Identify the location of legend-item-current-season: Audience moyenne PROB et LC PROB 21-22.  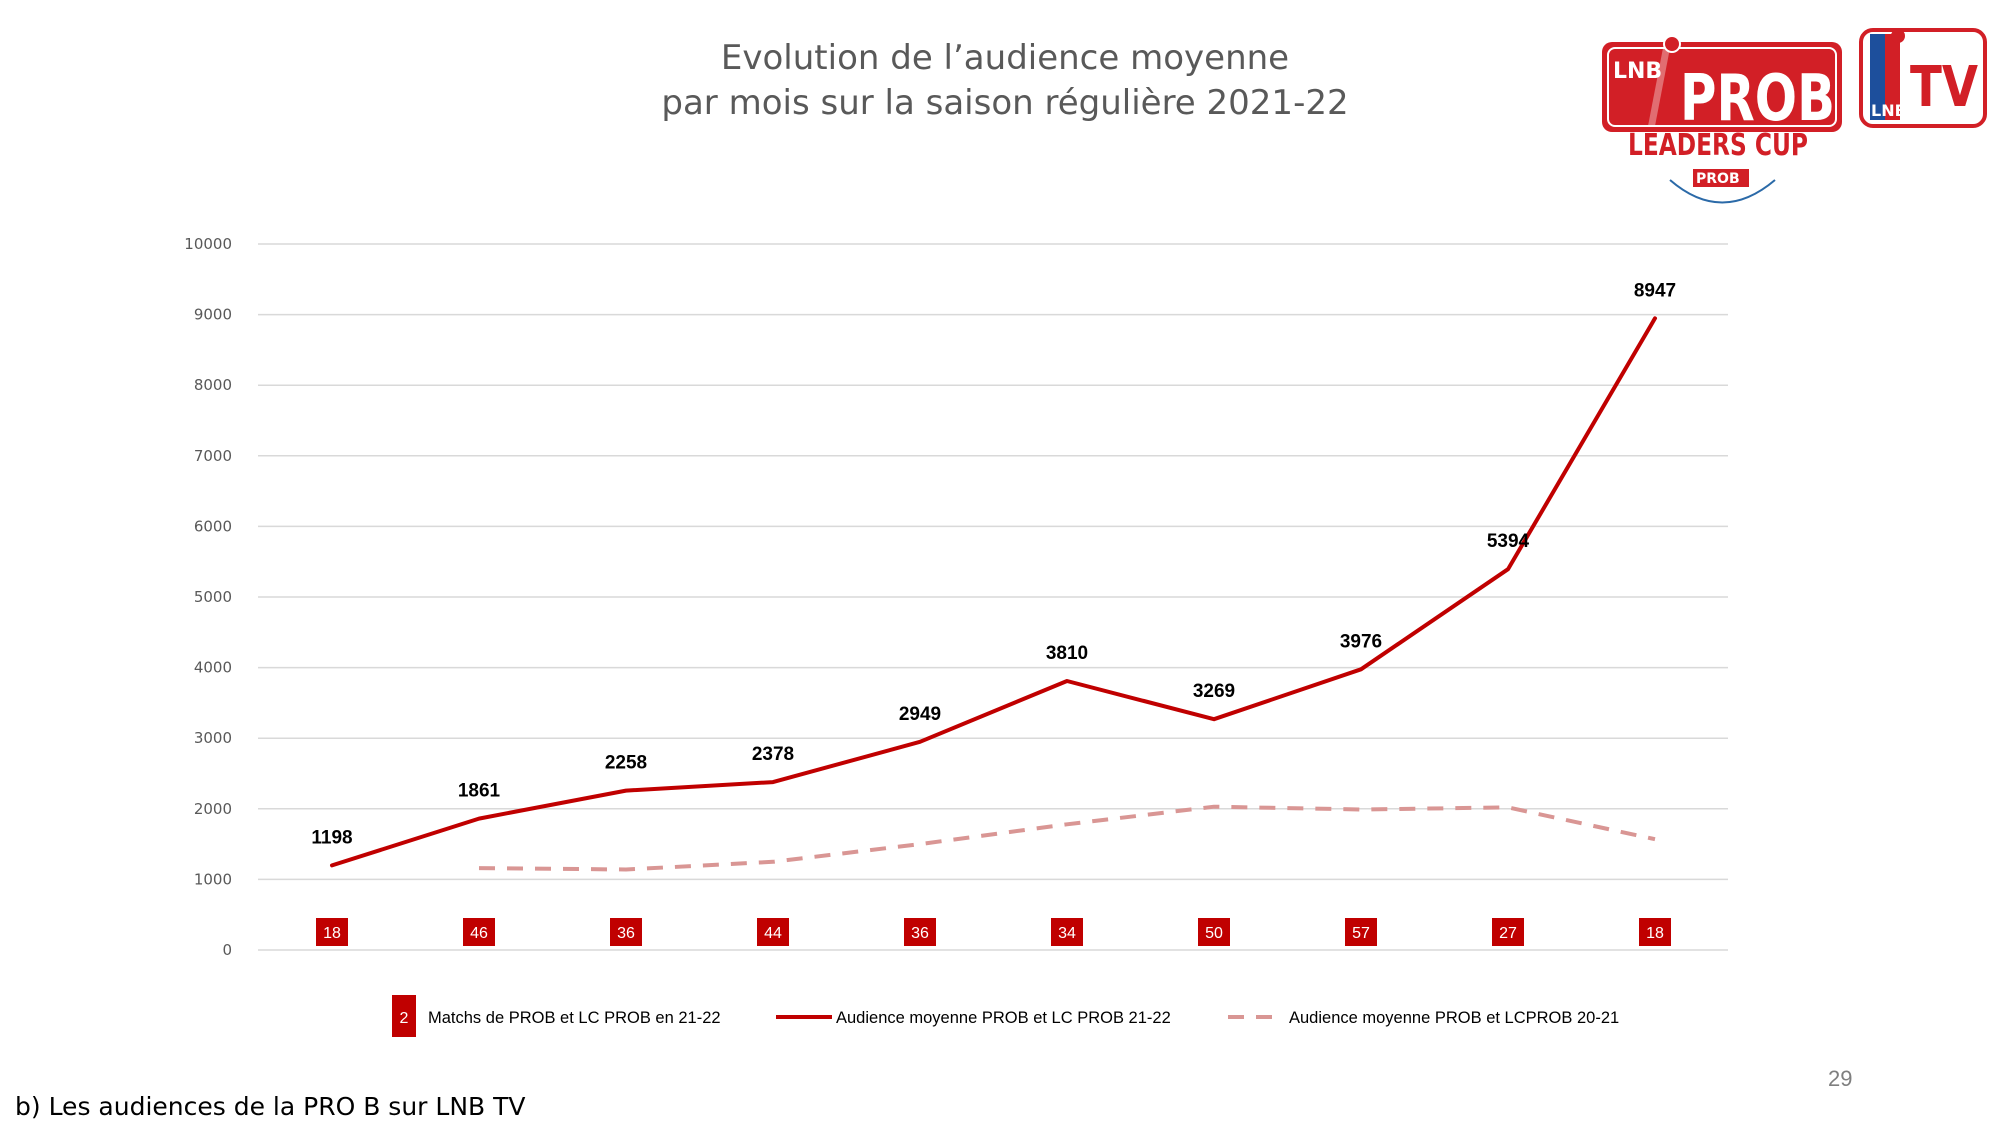
(973, 1018).